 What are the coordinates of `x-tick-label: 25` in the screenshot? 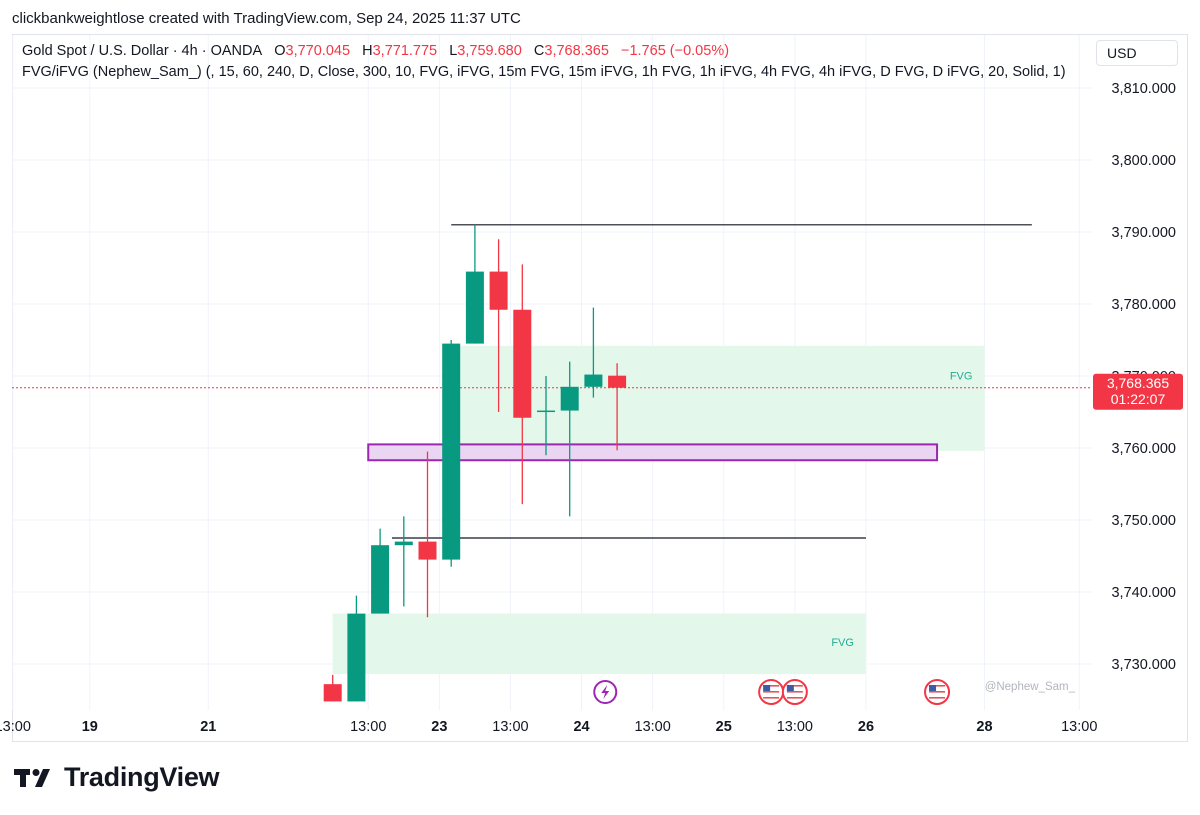 It's located at (724, 727).